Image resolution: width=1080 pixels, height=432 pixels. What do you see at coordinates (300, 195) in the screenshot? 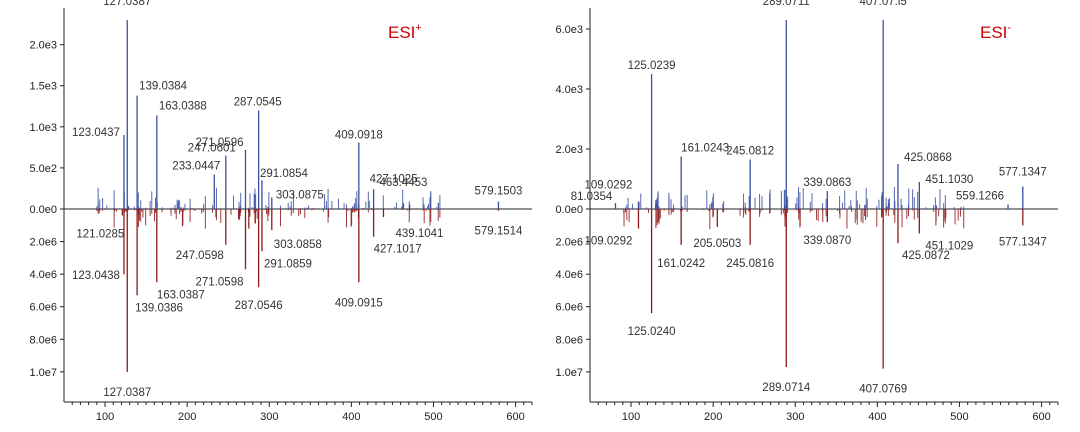
I see `peak-label-top: 303.0875` at bounding box center [300, 195].